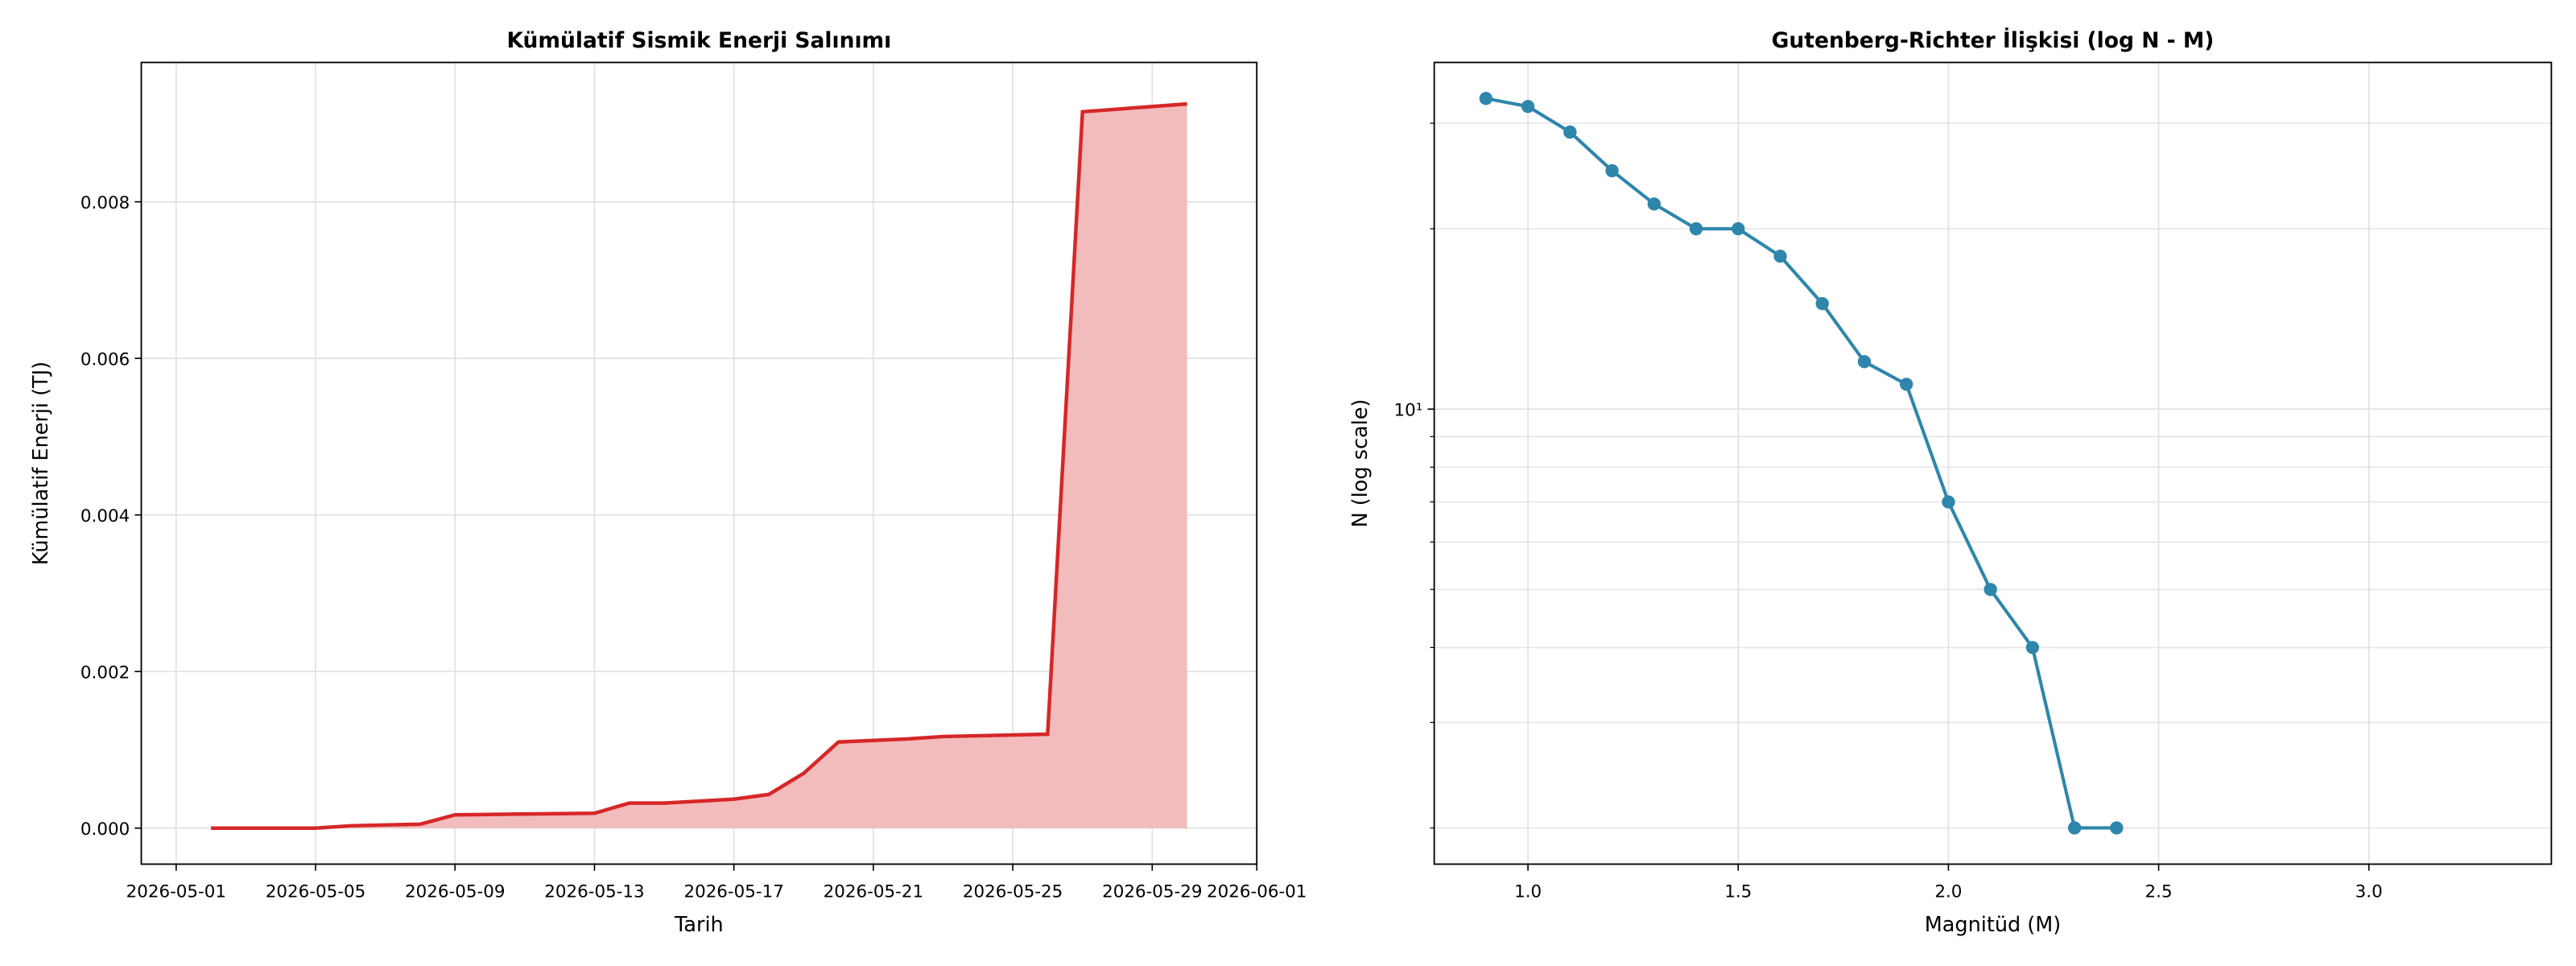  What do you see at coordinates (105, 673) in the screenshot?
I see `y-tick-label: 0.002` at bounding box center [105, 673].